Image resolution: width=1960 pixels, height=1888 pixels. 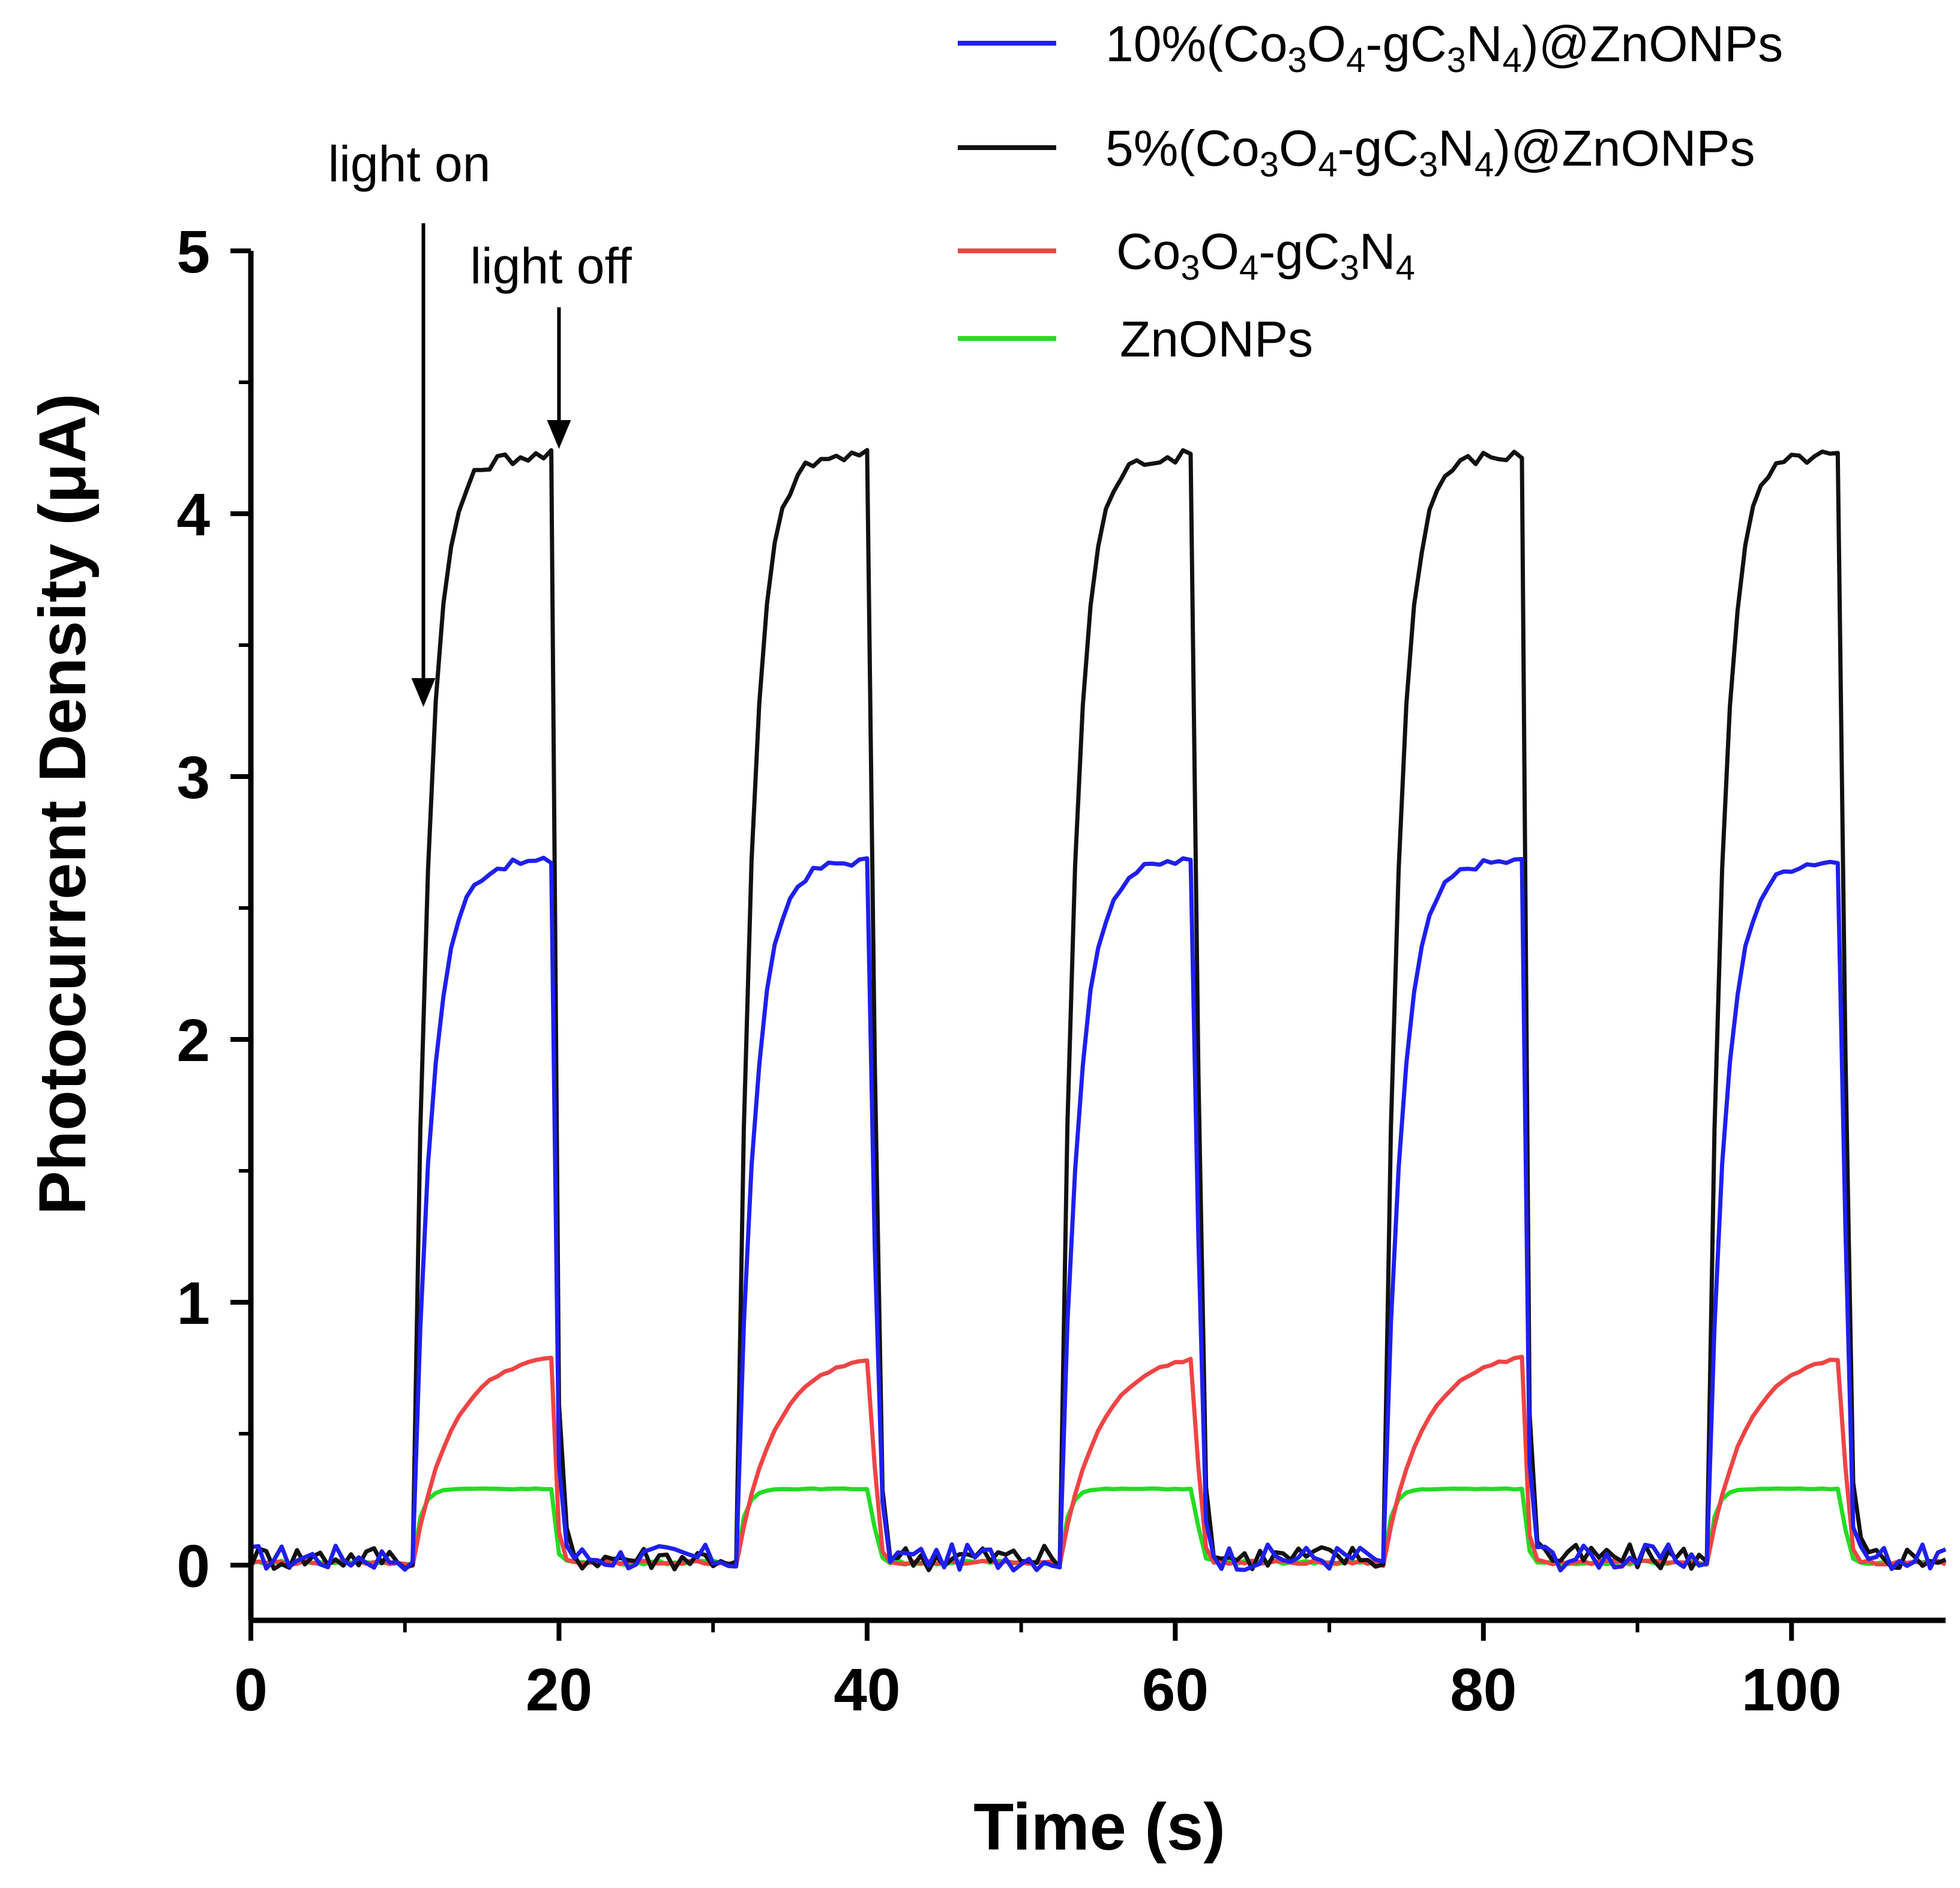 I want to click on y-tick-label: 4, so click(x=193, y=515).